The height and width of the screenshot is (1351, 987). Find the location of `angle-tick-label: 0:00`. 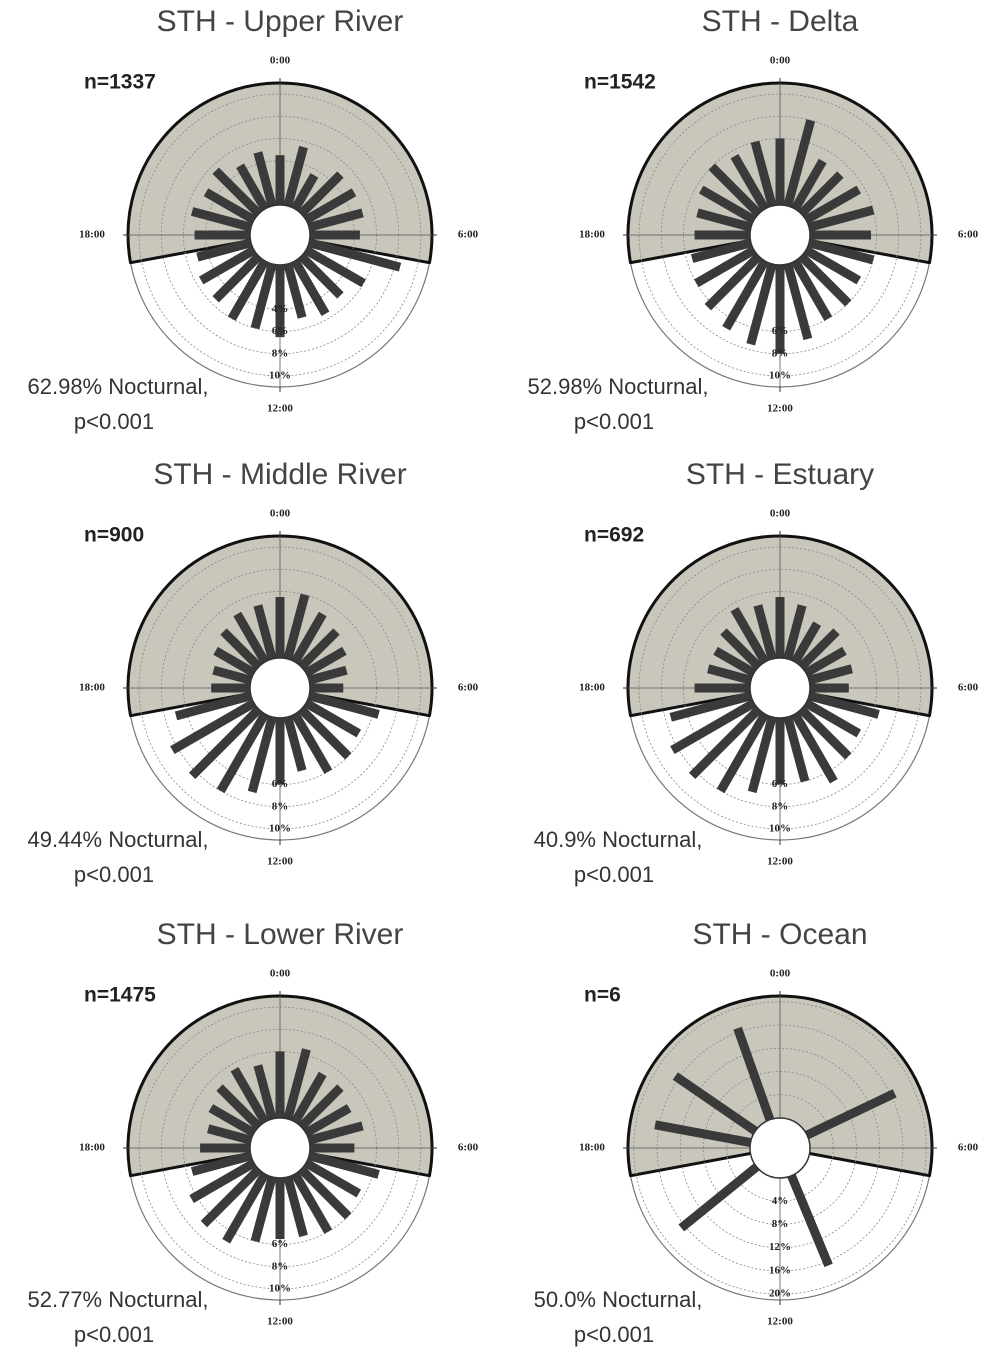

angle-tick-label: 0:00 is located at coordinates (780, 514).